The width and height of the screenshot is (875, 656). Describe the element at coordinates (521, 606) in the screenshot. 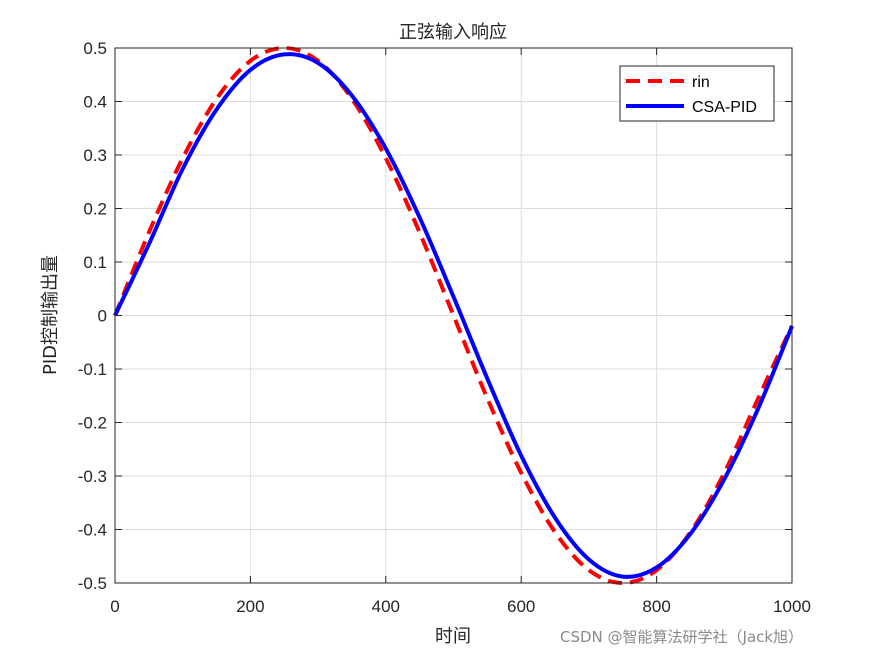

I see `x-tick-label: 600` at that location.